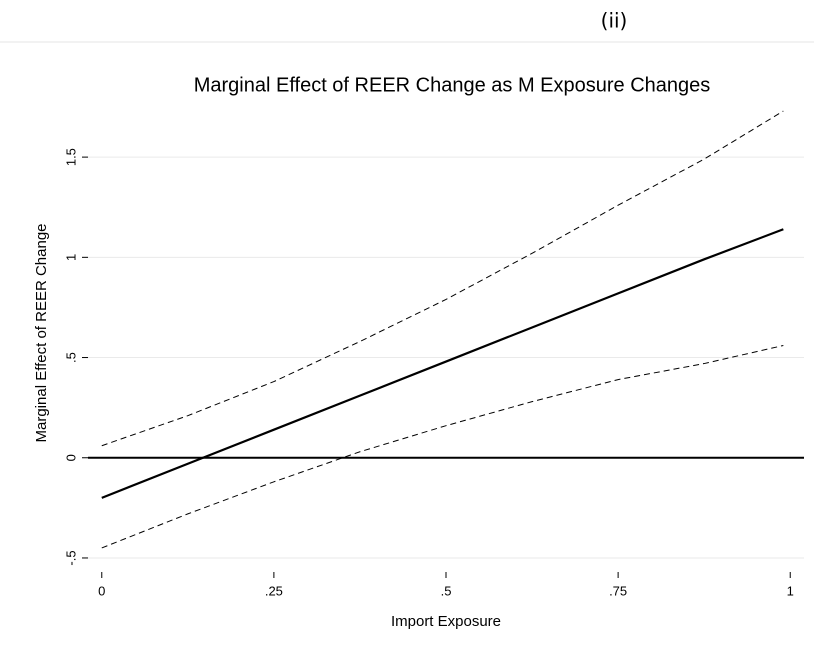 The width and height of the screenshot is (814, 650). Describe the element at coordinates (618, 590) in the screenshot. I see `x-tick-label: .75` at that location.